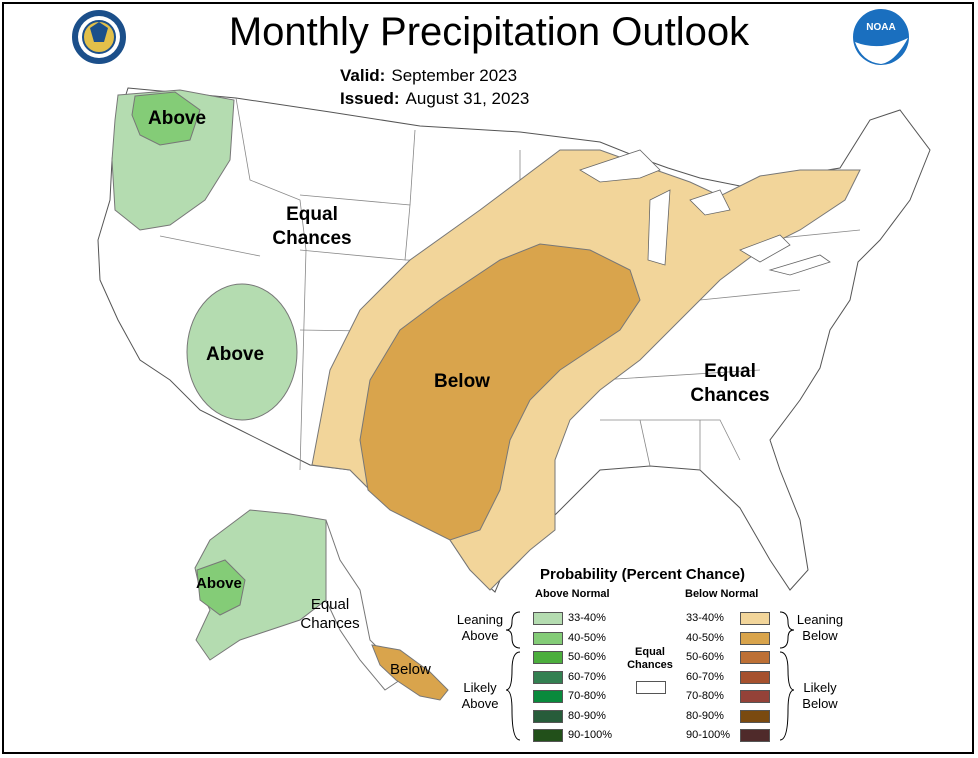 Image resolution: width=978 pixels, height=758 pixels. Describe the element at coordinates (705, 212) in the screenshot. I see `great-lakes` at that location.